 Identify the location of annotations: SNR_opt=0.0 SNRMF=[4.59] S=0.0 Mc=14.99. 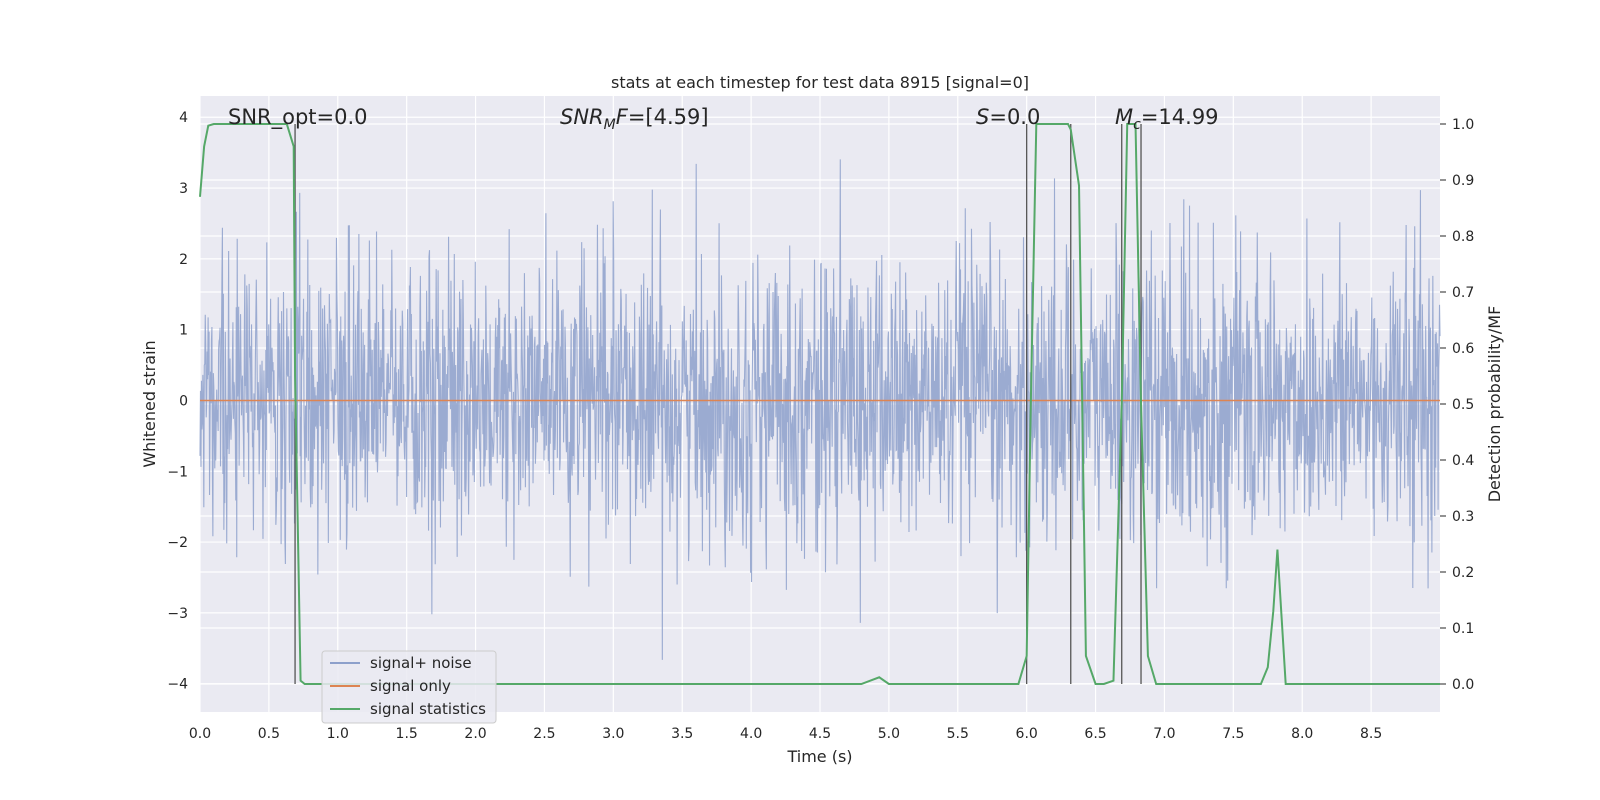
(723, 119).